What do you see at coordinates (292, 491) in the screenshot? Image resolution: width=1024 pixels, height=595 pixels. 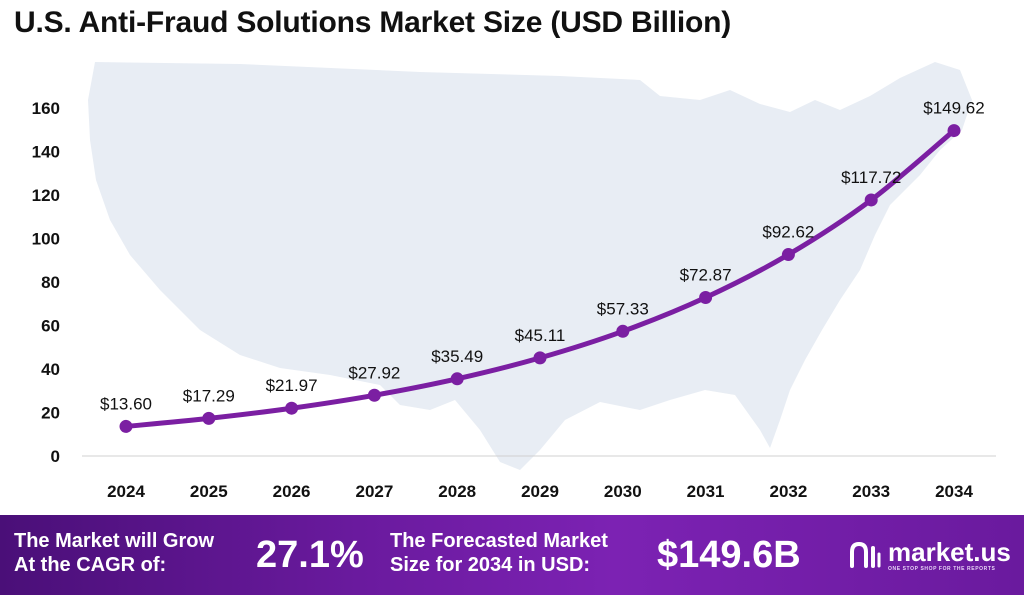 I see `x-tick-label: 2026` at bounding box center [292, 491].